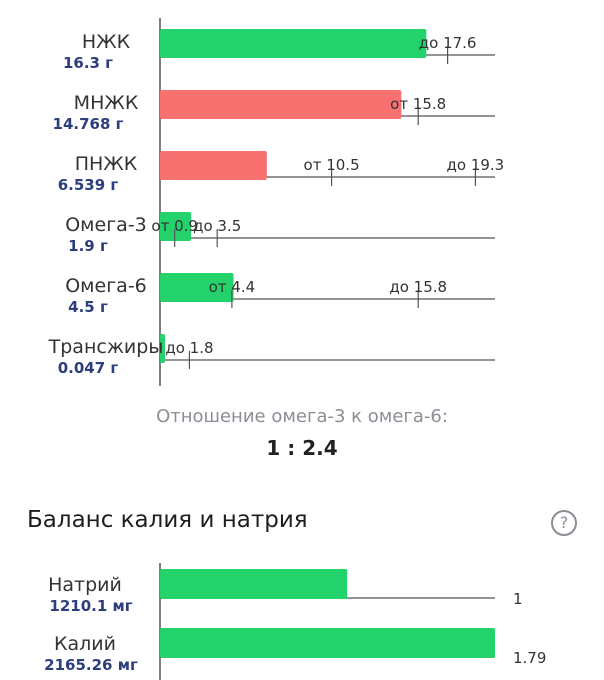  What do you see at coordinates (106, 42) in the screenshot?
I see `nutrient-name: НЖК` at bounding box center [106, 42].